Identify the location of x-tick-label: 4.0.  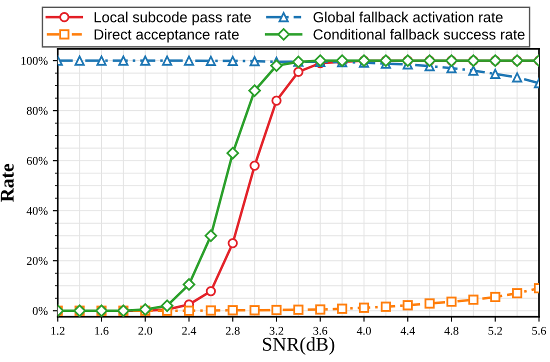
(363, 330).